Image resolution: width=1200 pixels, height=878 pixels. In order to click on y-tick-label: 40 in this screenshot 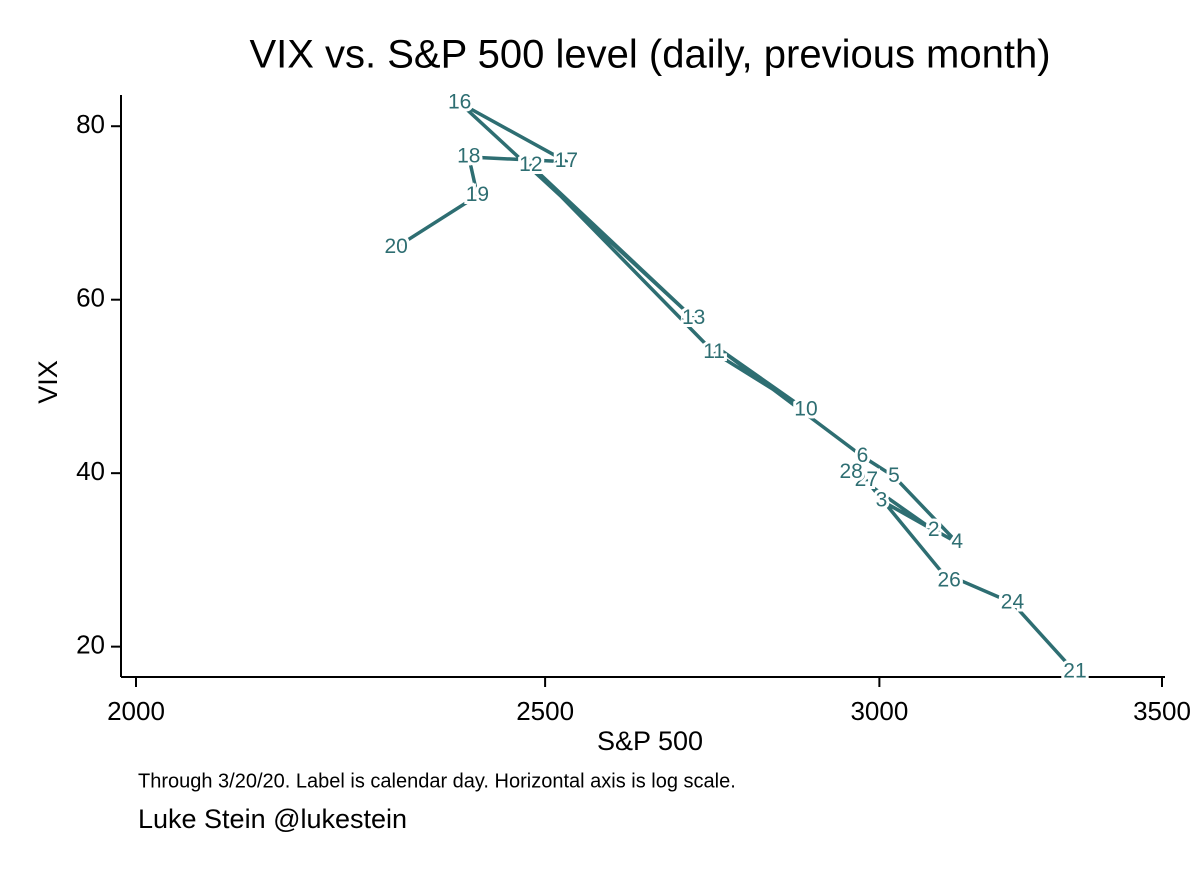, I will do `click(90, 471)`.